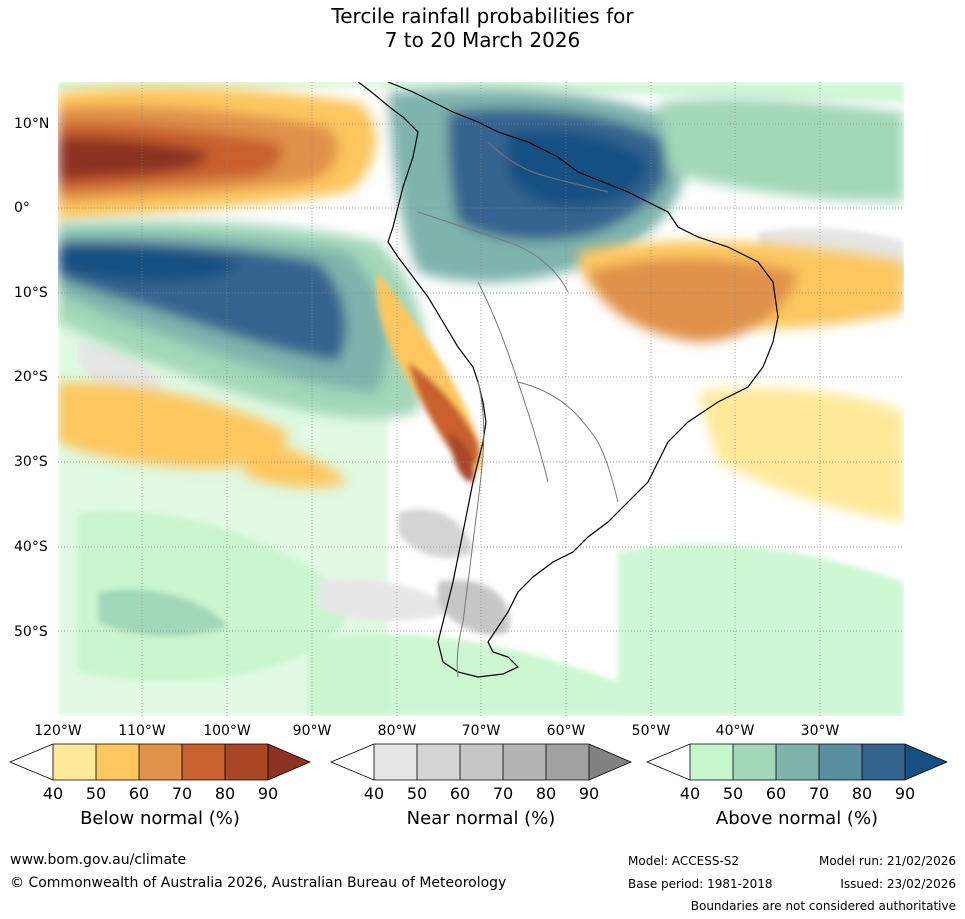 The height and width of the screenshot is (919, 965). I want to click on colorbar-above-normal, so click(797, 762).